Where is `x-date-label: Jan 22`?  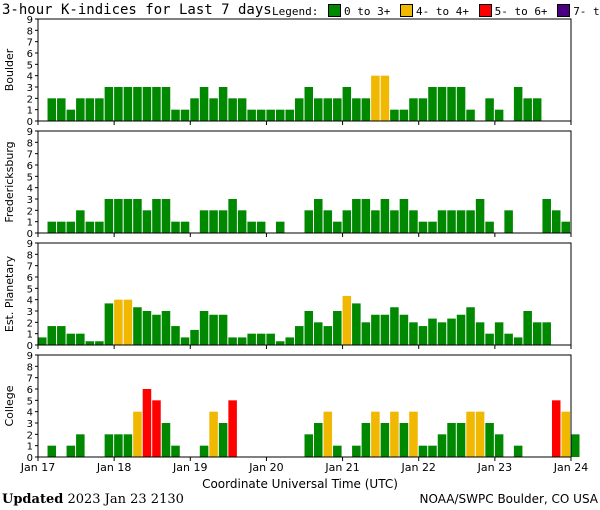 x-date-label: Jan 22 is located at coordinates (417, 467).